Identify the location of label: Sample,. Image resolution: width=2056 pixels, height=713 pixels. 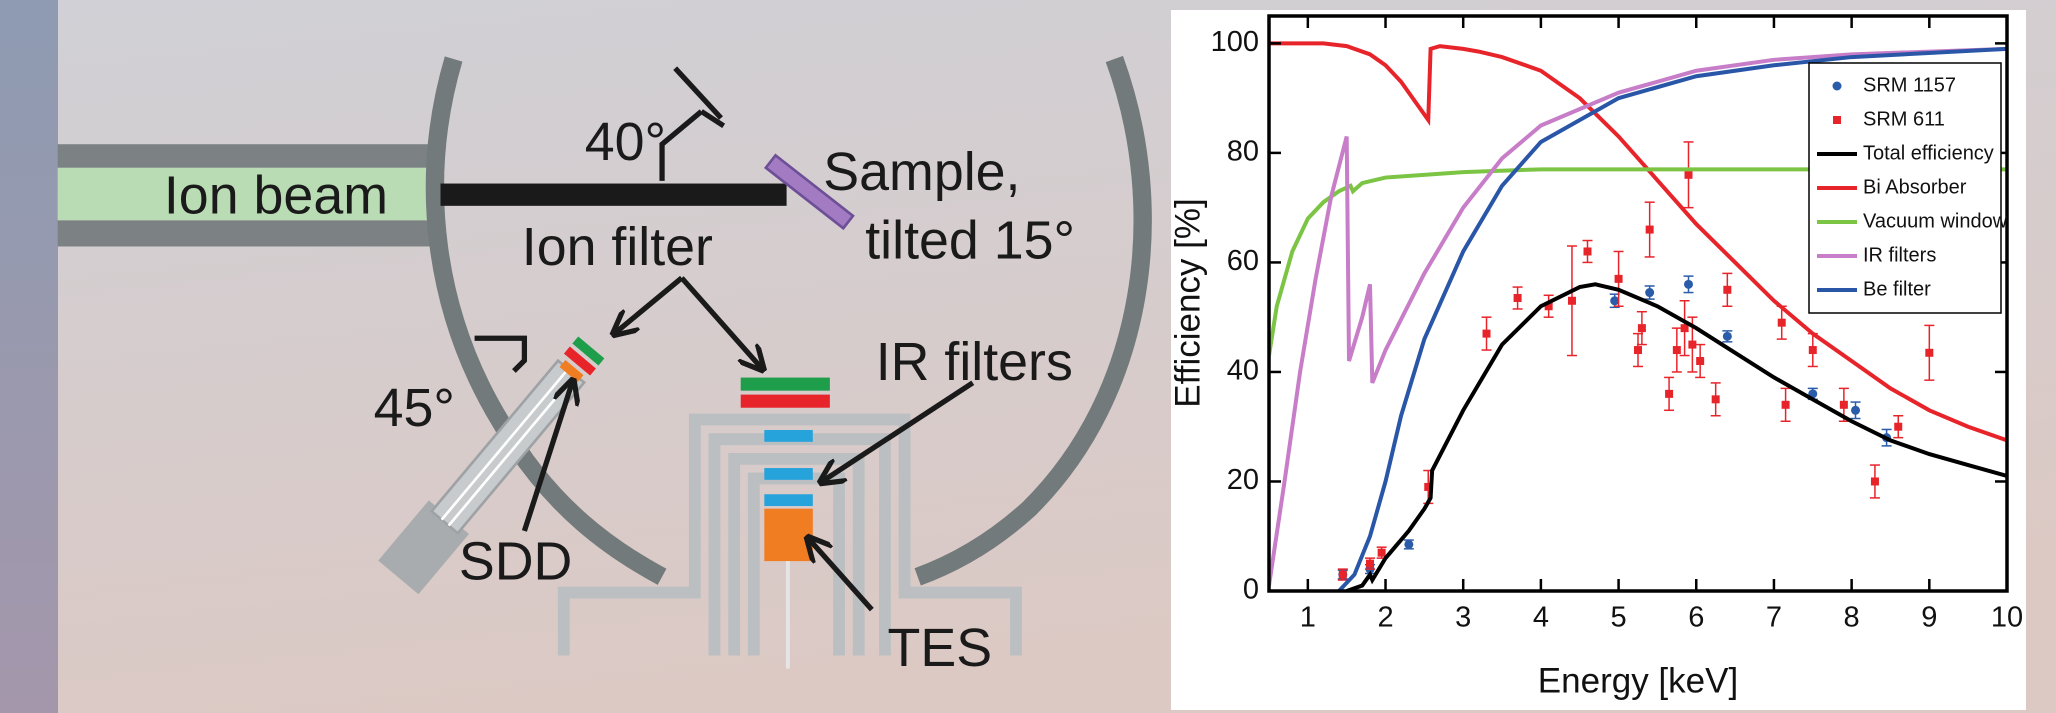
(921, 172).